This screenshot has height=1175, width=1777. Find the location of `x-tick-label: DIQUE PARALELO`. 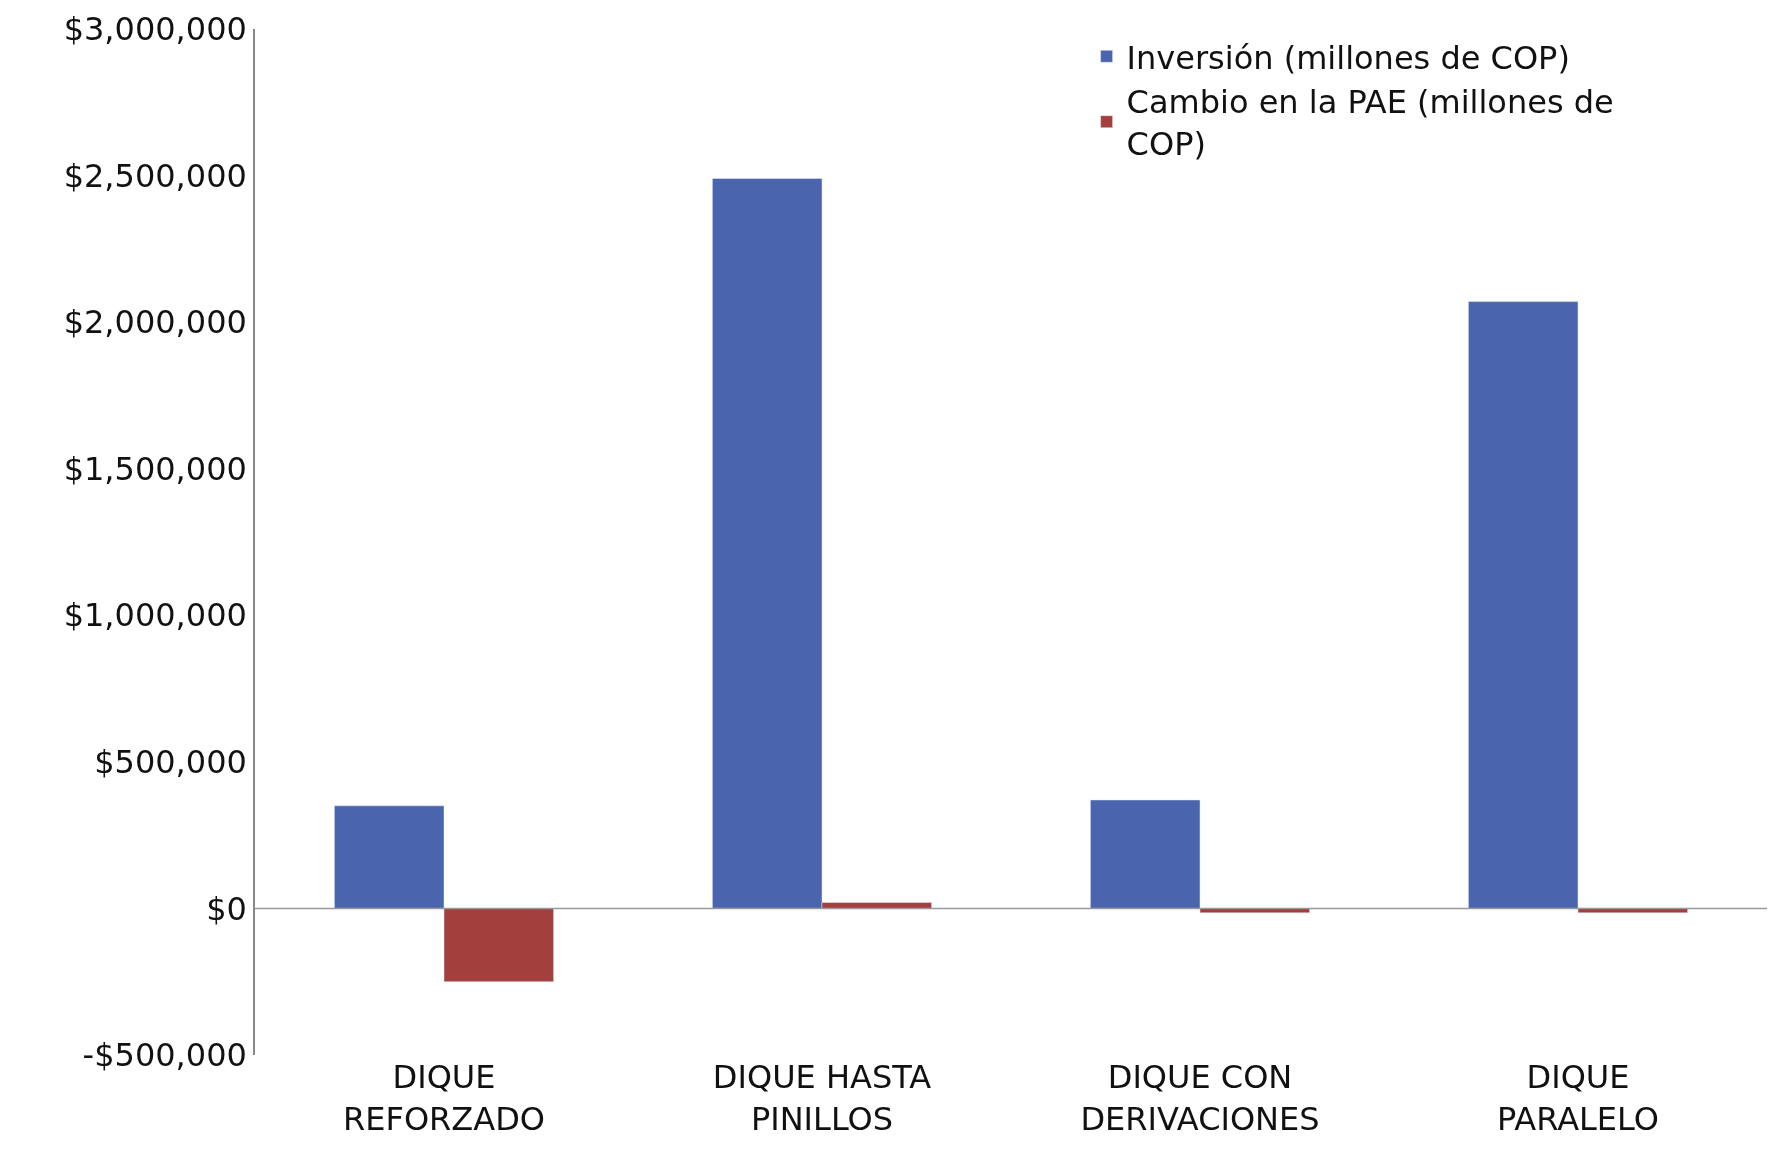

x-tick-label: DIQUE PARALELO is located at coordinates (1578, 1098).